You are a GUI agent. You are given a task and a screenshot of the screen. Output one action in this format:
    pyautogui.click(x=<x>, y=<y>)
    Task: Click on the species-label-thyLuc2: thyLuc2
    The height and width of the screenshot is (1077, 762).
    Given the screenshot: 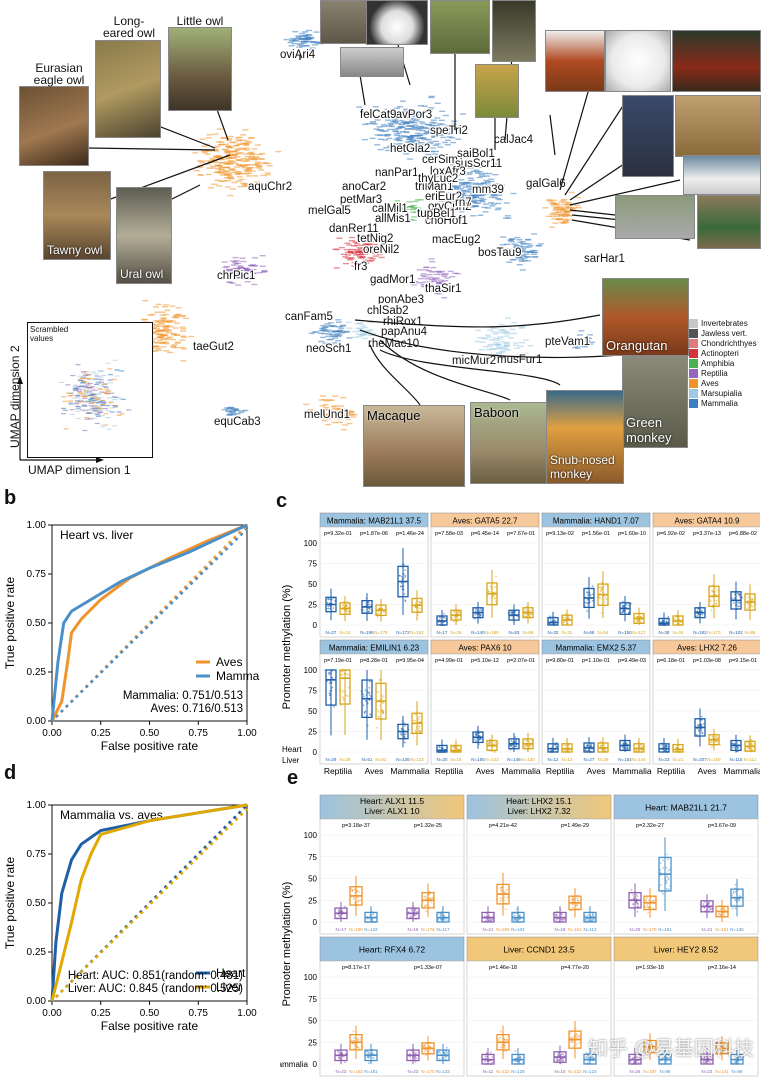 What is the action you would take?
    pyautogui.click(x=438, y=179)
    